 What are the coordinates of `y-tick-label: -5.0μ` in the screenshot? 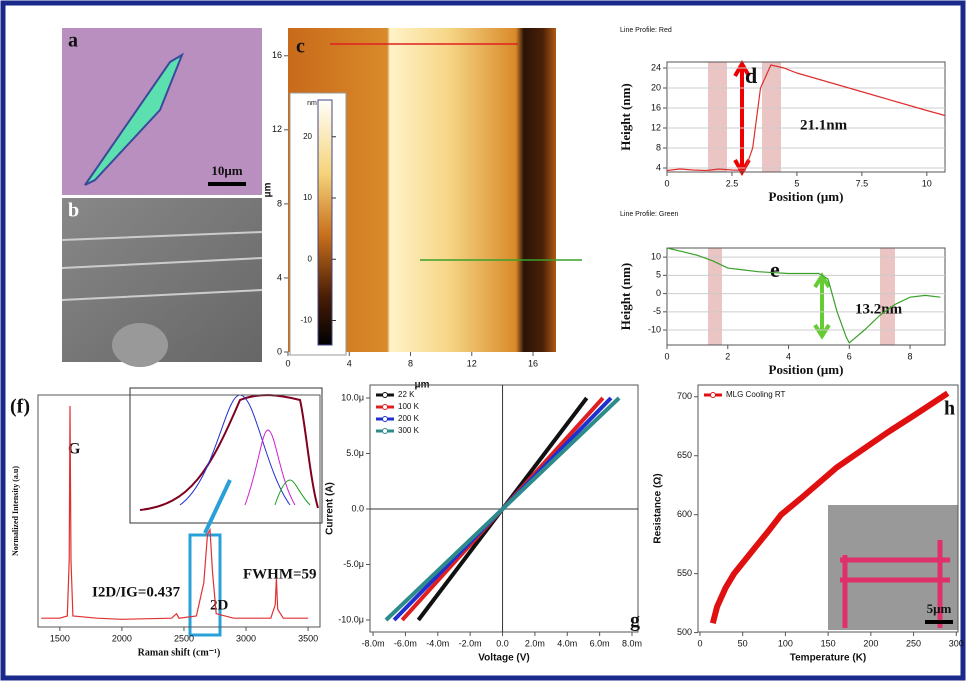 It's located at (353, 564).